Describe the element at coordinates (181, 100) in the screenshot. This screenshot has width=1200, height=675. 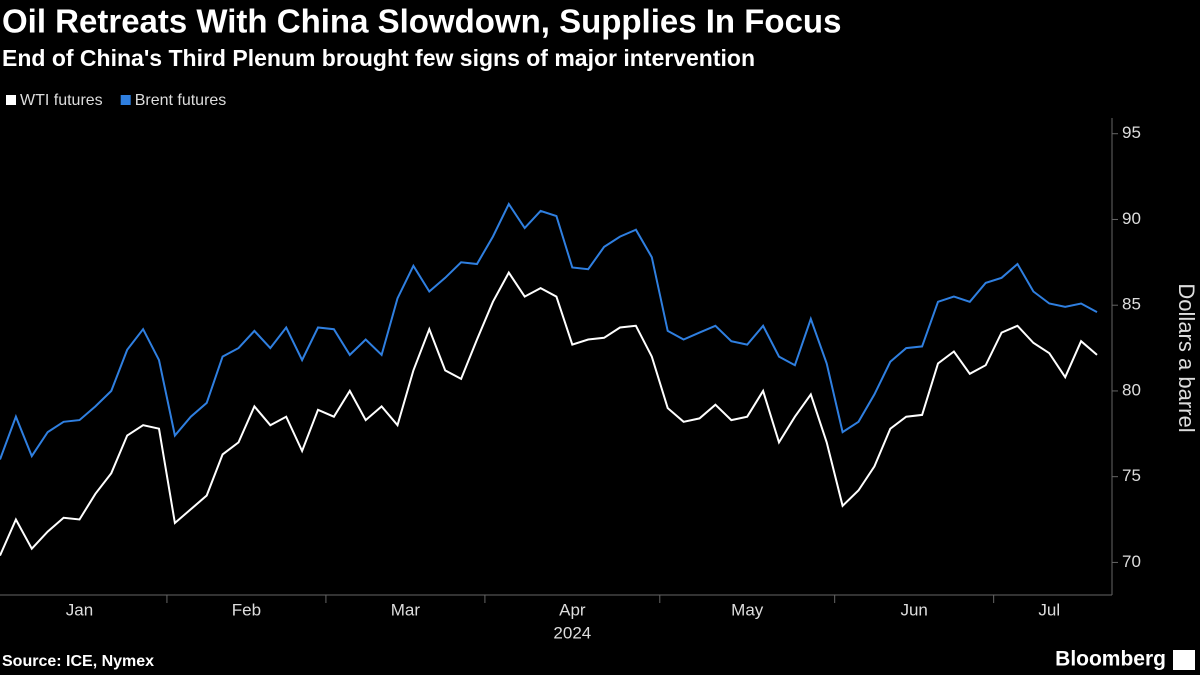
I see `legend-label: Brent futures` at that location.